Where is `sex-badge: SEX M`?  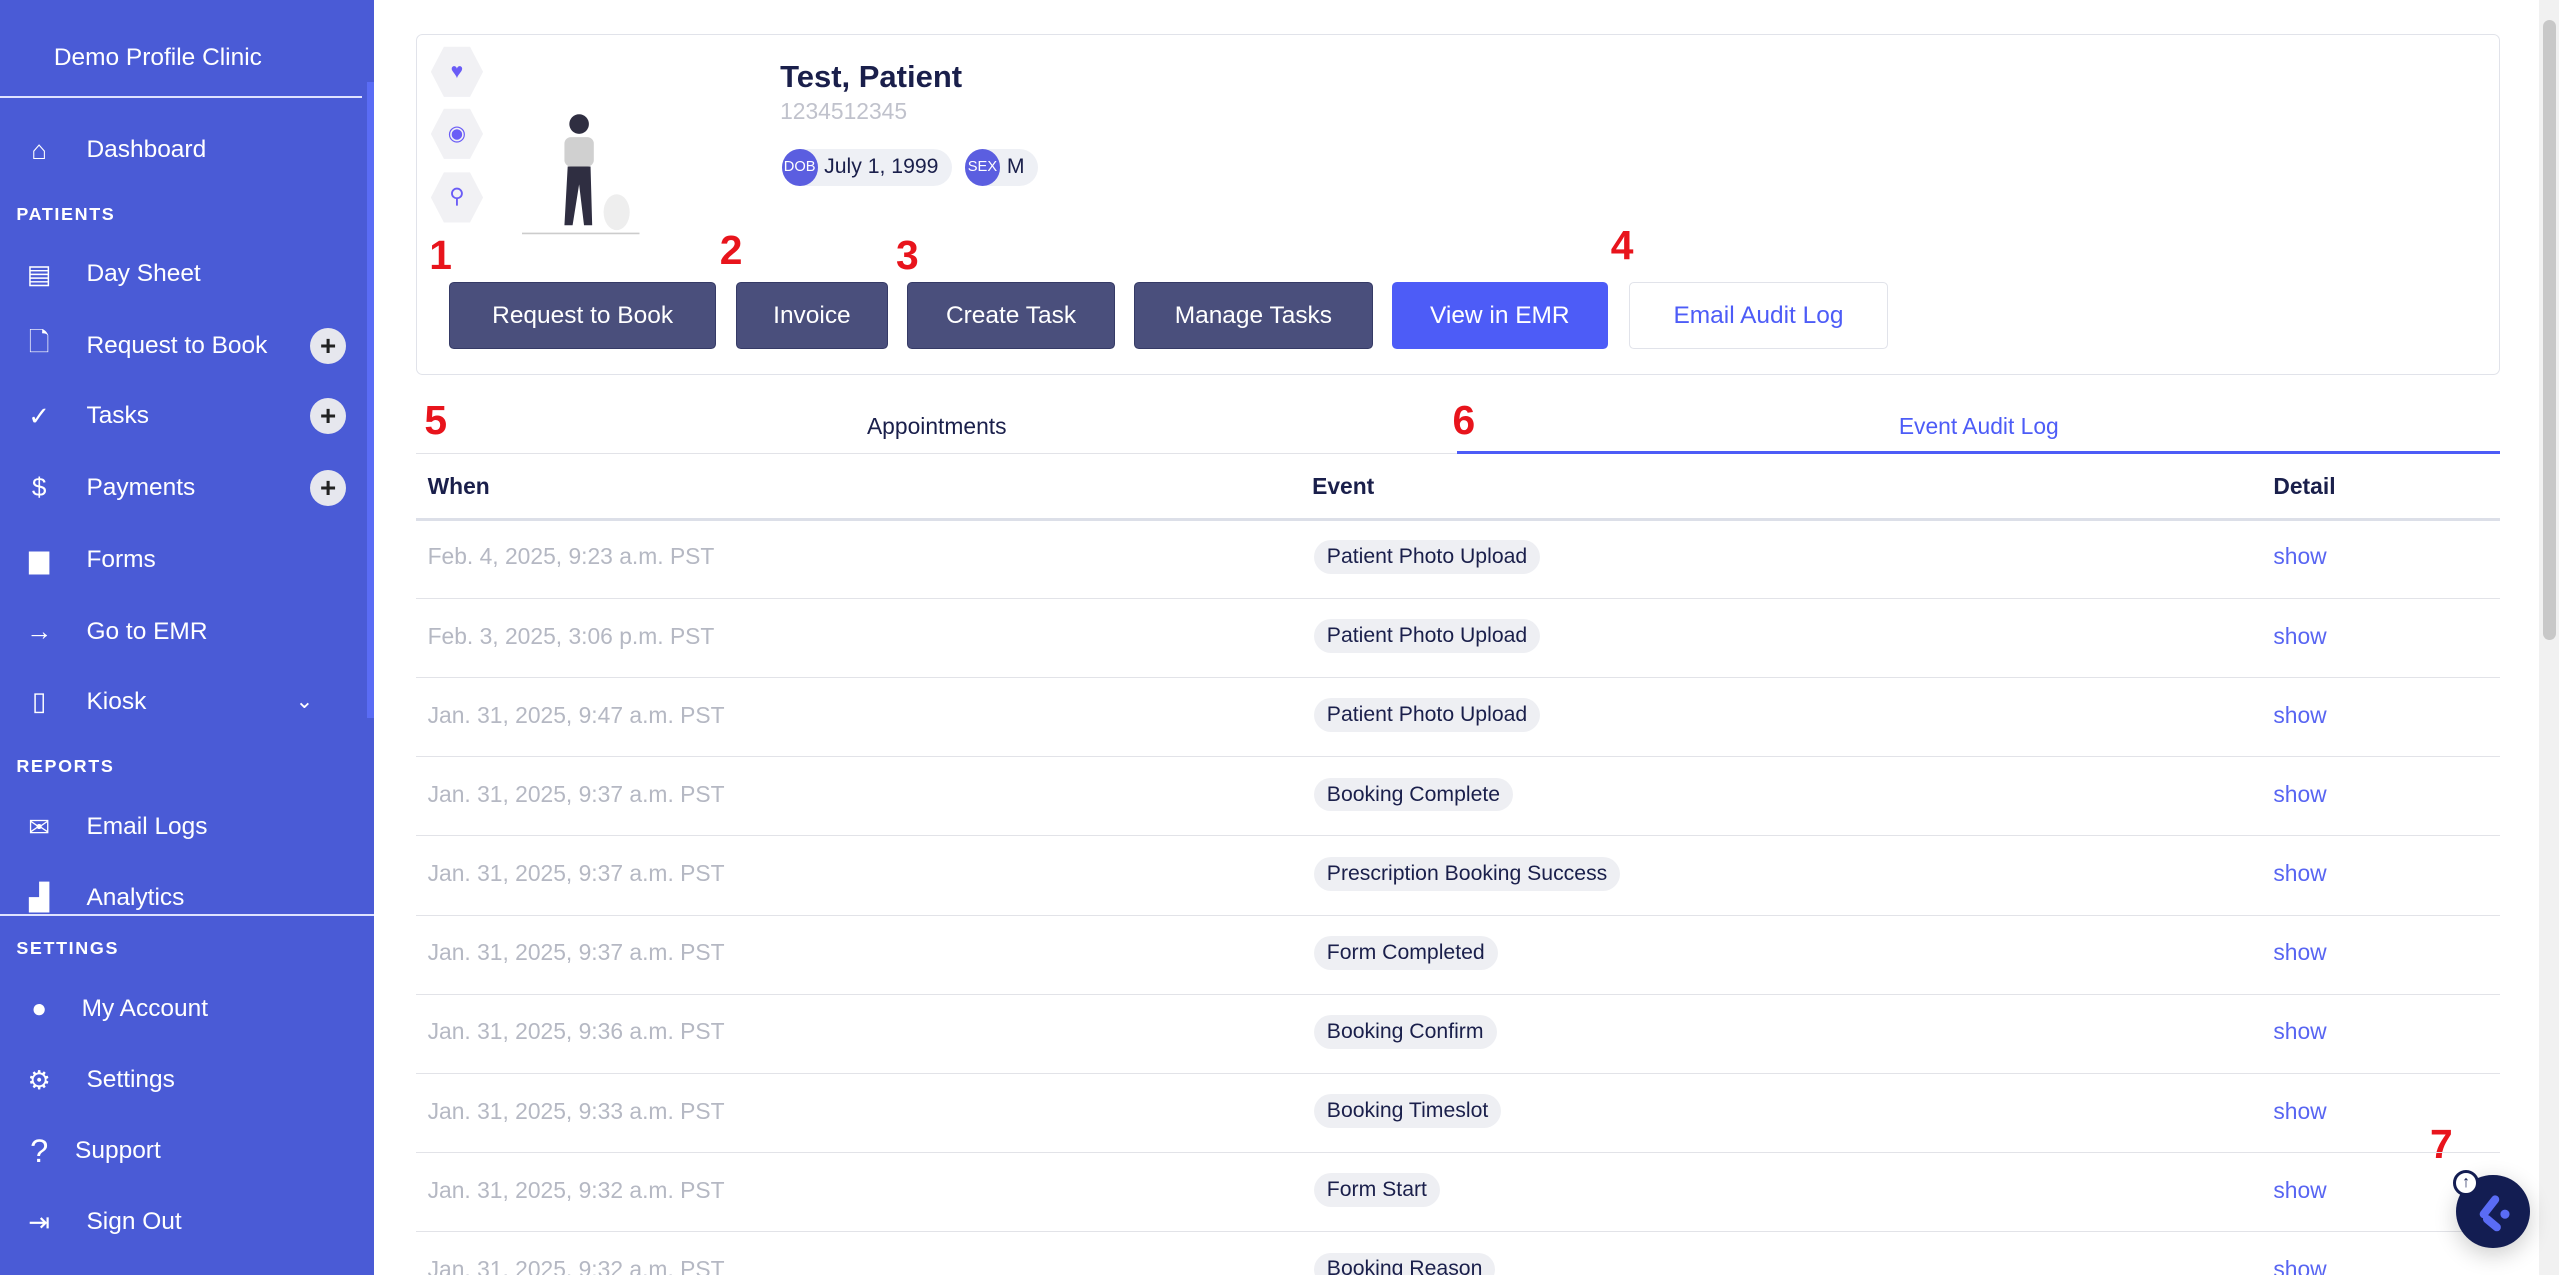
sex-badge: SEX M is located at coordinates (1001, 167).